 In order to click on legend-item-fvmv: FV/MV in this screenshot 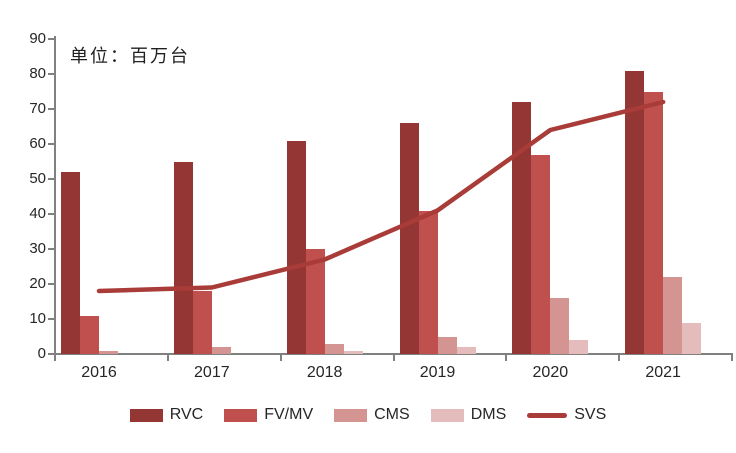, I will do `click(268, 415)`.